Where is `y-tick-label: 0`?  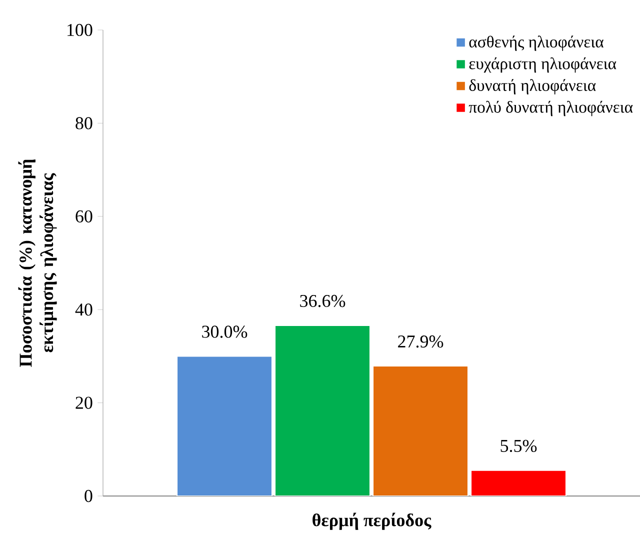
y-tick-label: 0 is located at coordinates (88, 496).